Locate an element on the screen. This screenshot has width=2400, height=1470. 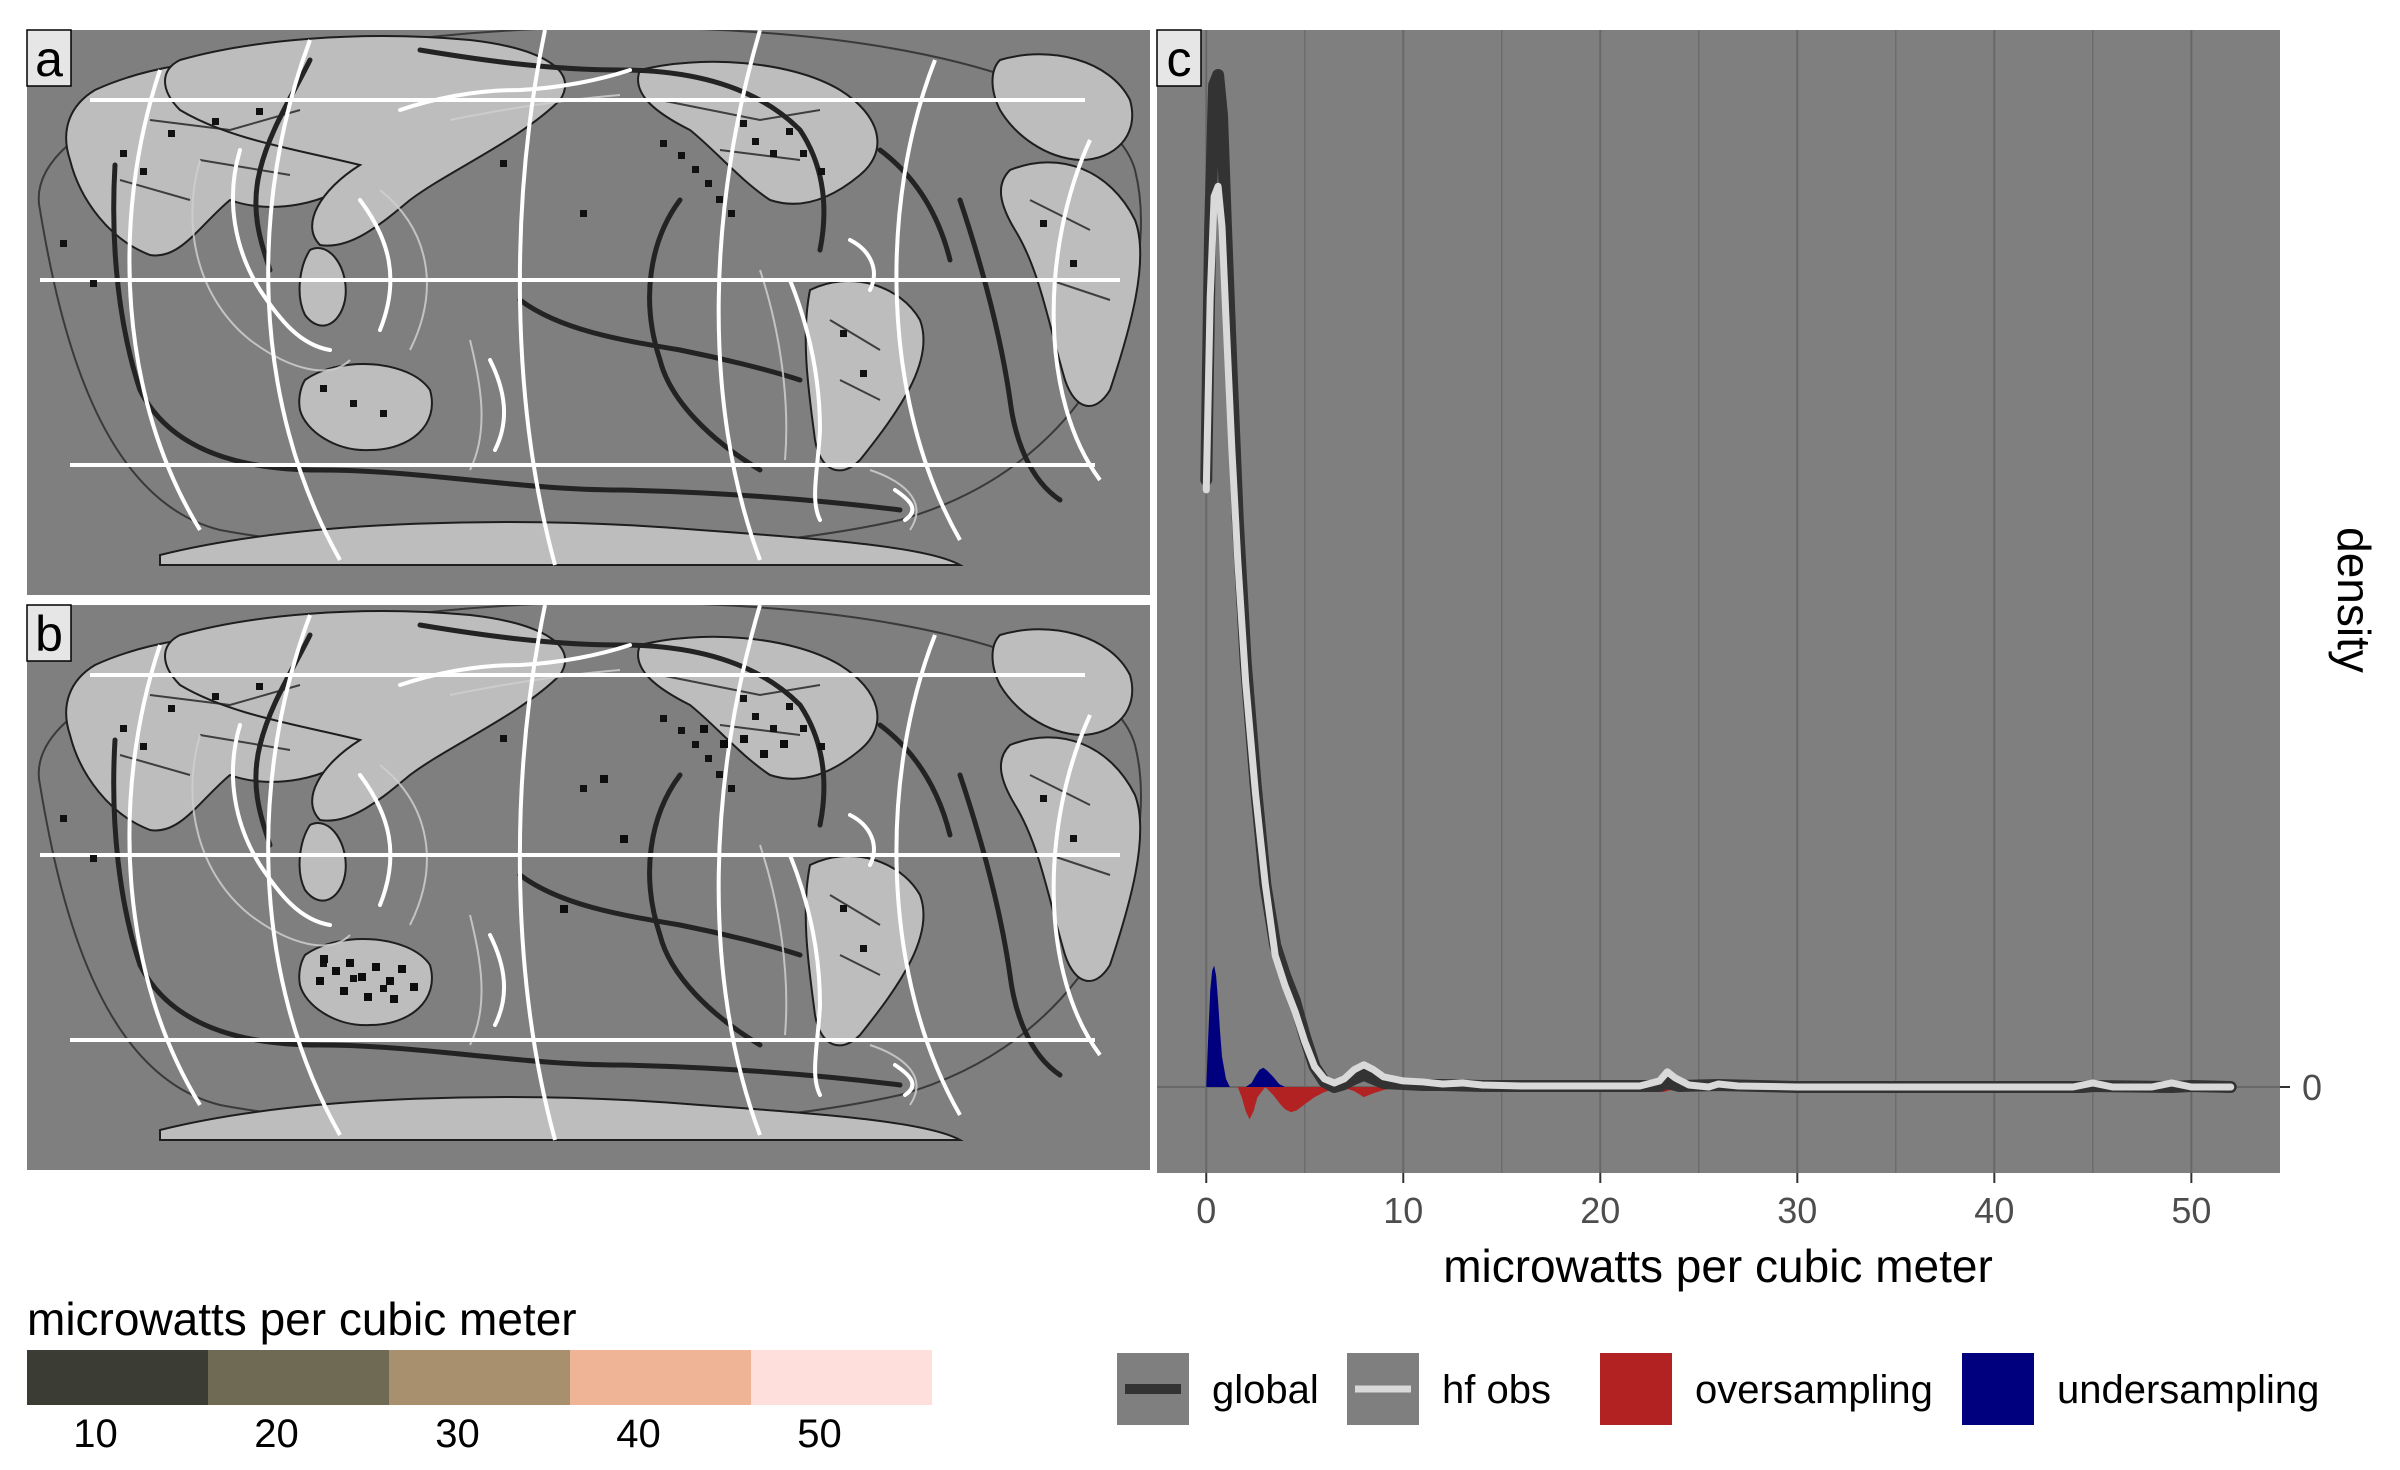
legend-label: undersampling is located at coordinates (2188, 1390).